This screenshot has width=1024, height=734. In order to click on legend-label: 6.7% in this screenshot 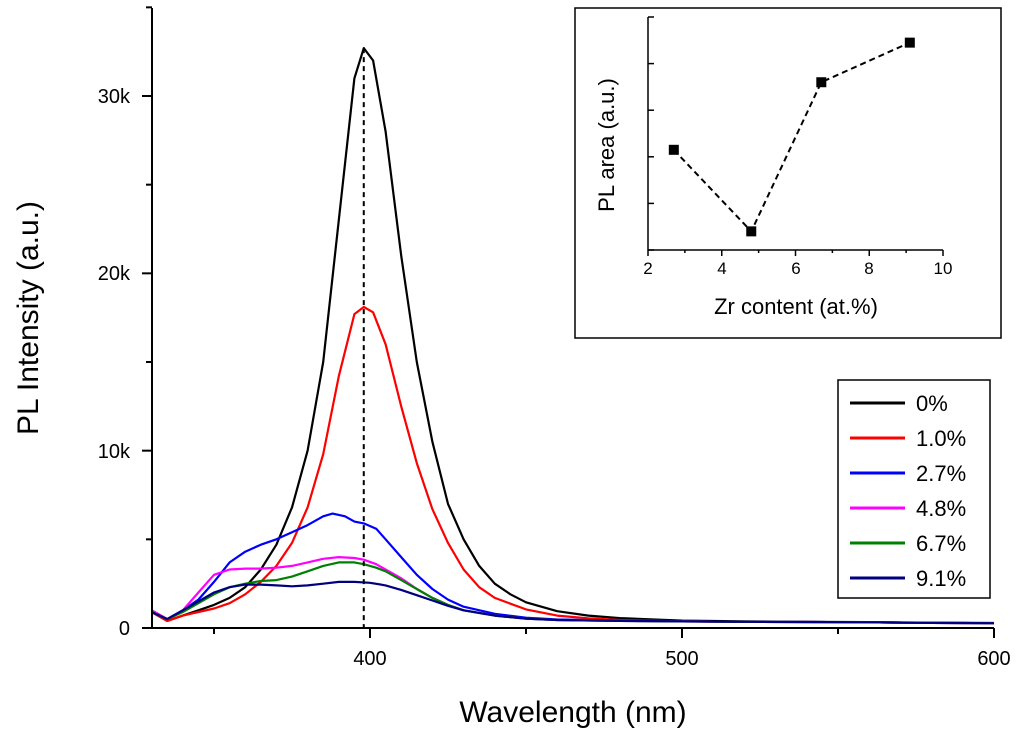, I will do `click(941, 543)`.